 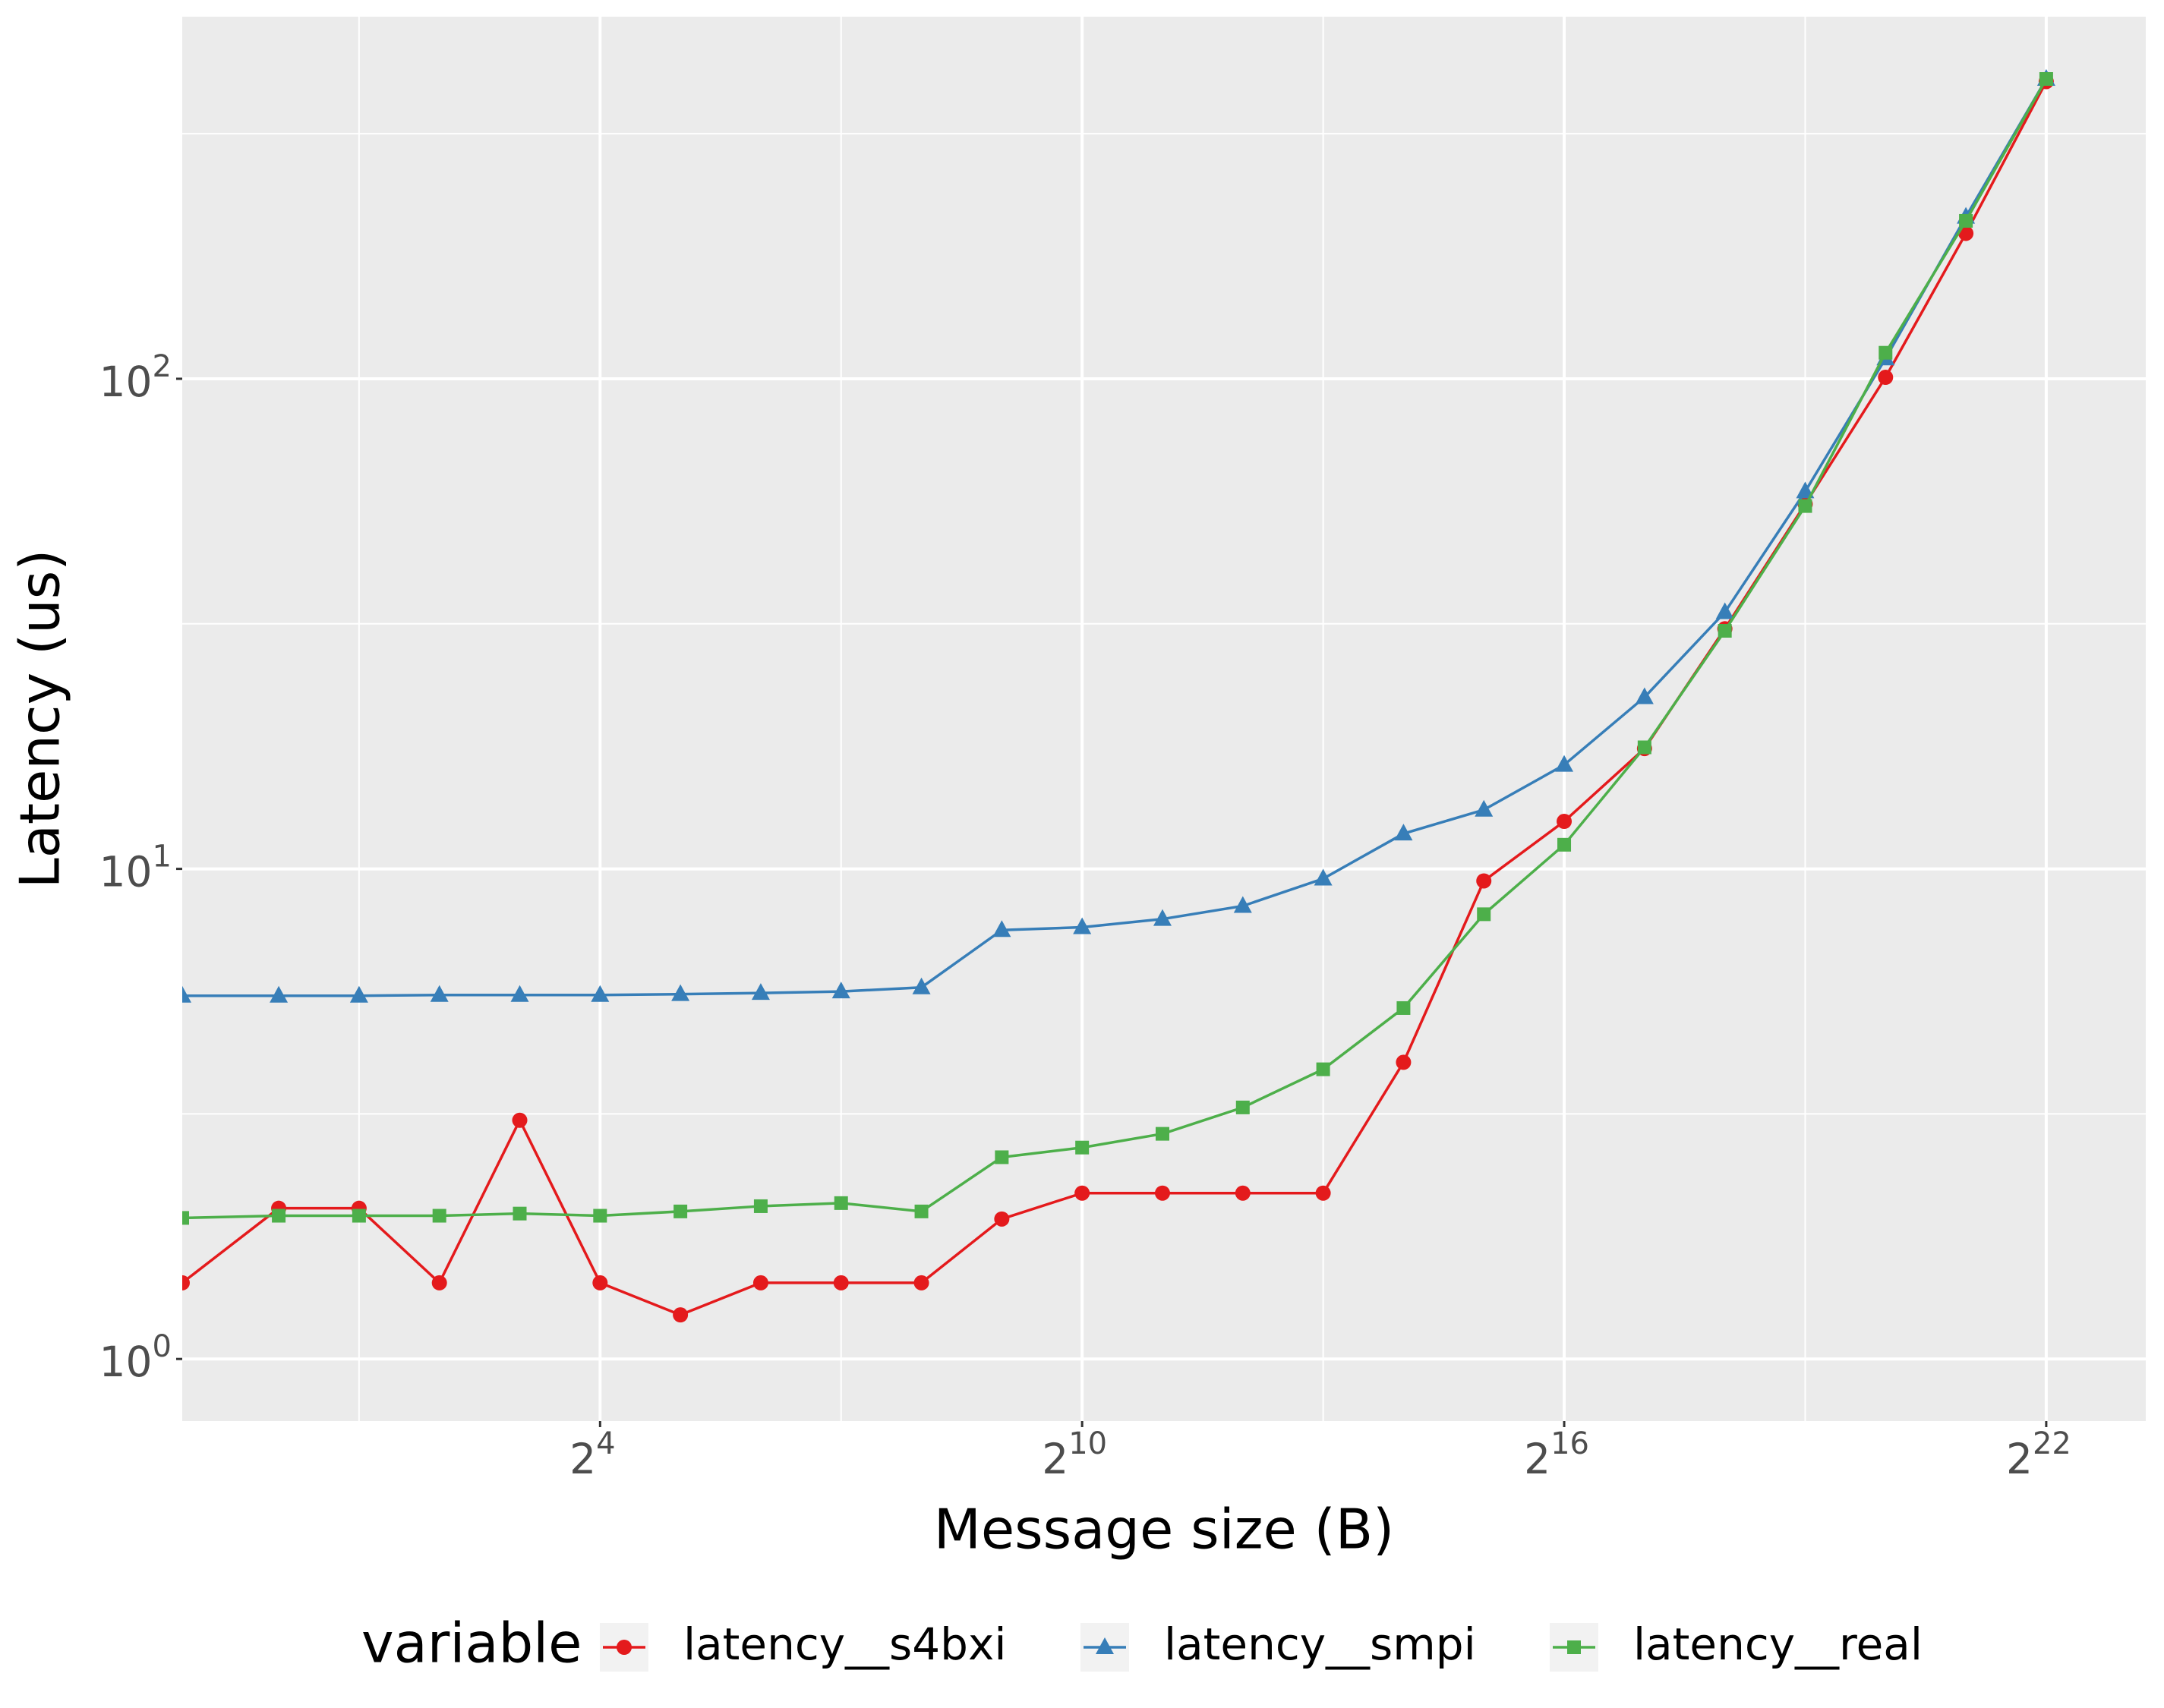 What do you see at coordinates (135, 868) in the screenshot?
I see `y-tick-label: 10¹` at bounding box center [135, 868].